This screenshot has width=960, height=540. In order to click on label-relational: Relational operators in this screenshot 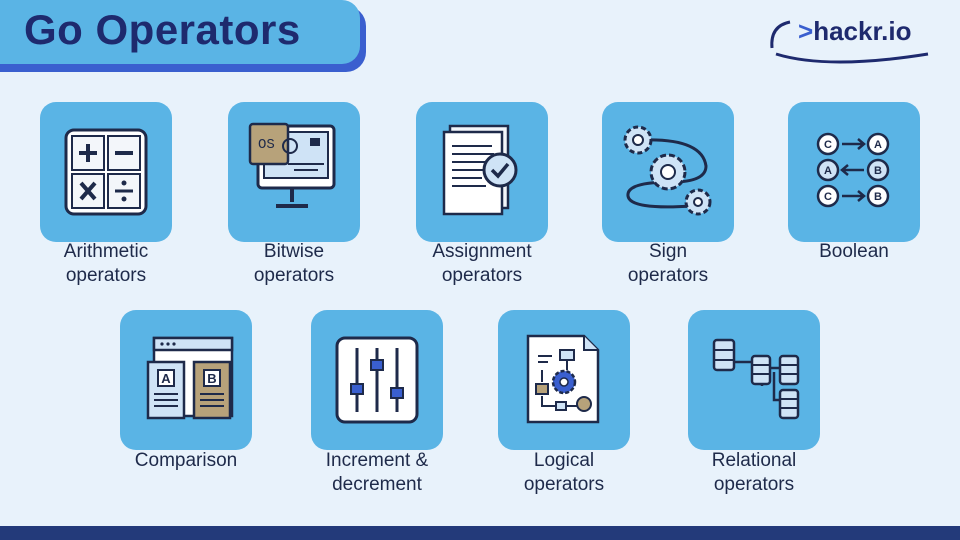, I will do `click(754, 472)`.